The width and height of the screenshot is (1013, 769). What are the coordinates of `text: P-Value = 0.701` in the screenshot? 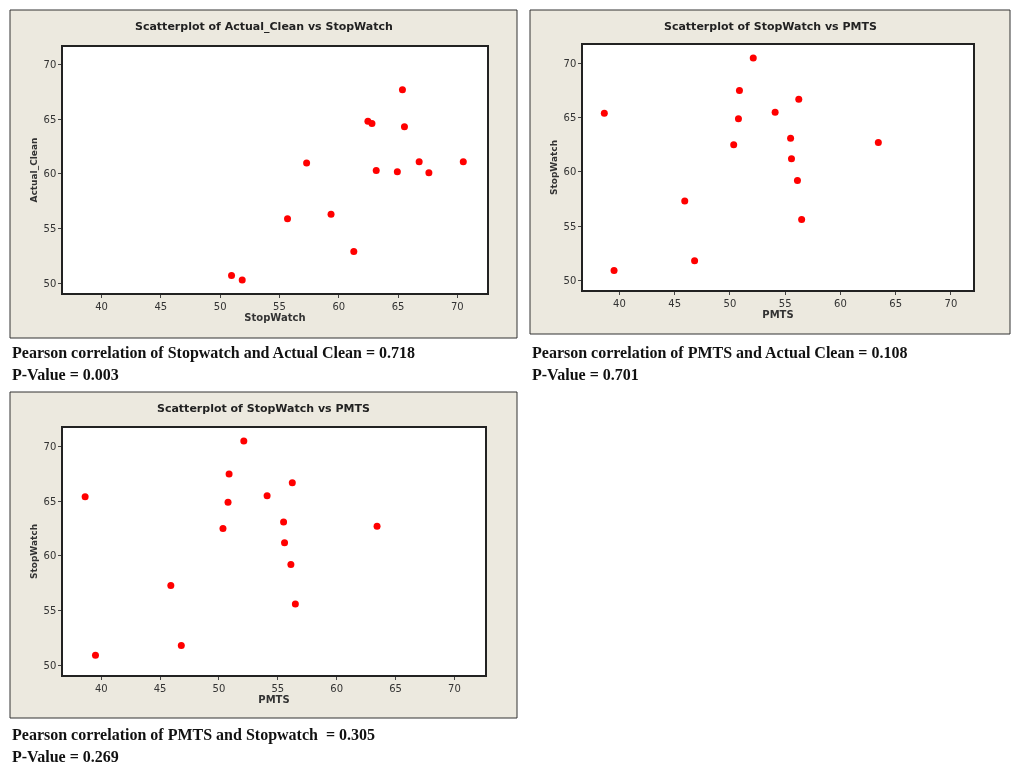 It's located at (585, 374).